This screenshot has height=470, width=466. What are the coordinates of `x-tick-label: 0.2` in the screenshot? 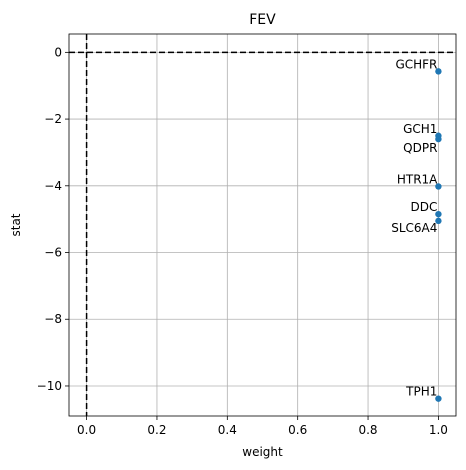 It's located at (156, 430).